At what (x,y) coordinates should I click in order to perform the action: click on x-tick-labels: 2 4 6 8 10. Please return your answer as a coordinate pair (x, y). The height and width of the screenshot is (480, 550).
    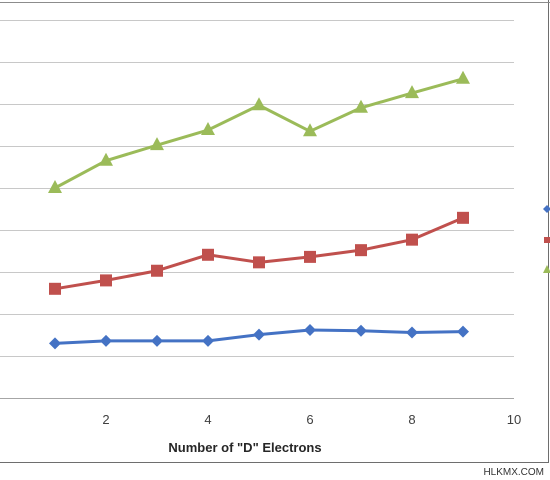
    Looking at the image, I should click on (311, 419).